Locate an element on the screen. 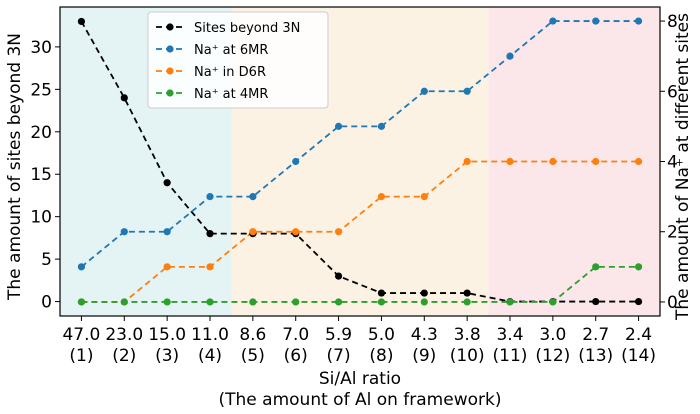  x-tick-label-ratio: 11.0 is located at coordinates (210, 335).